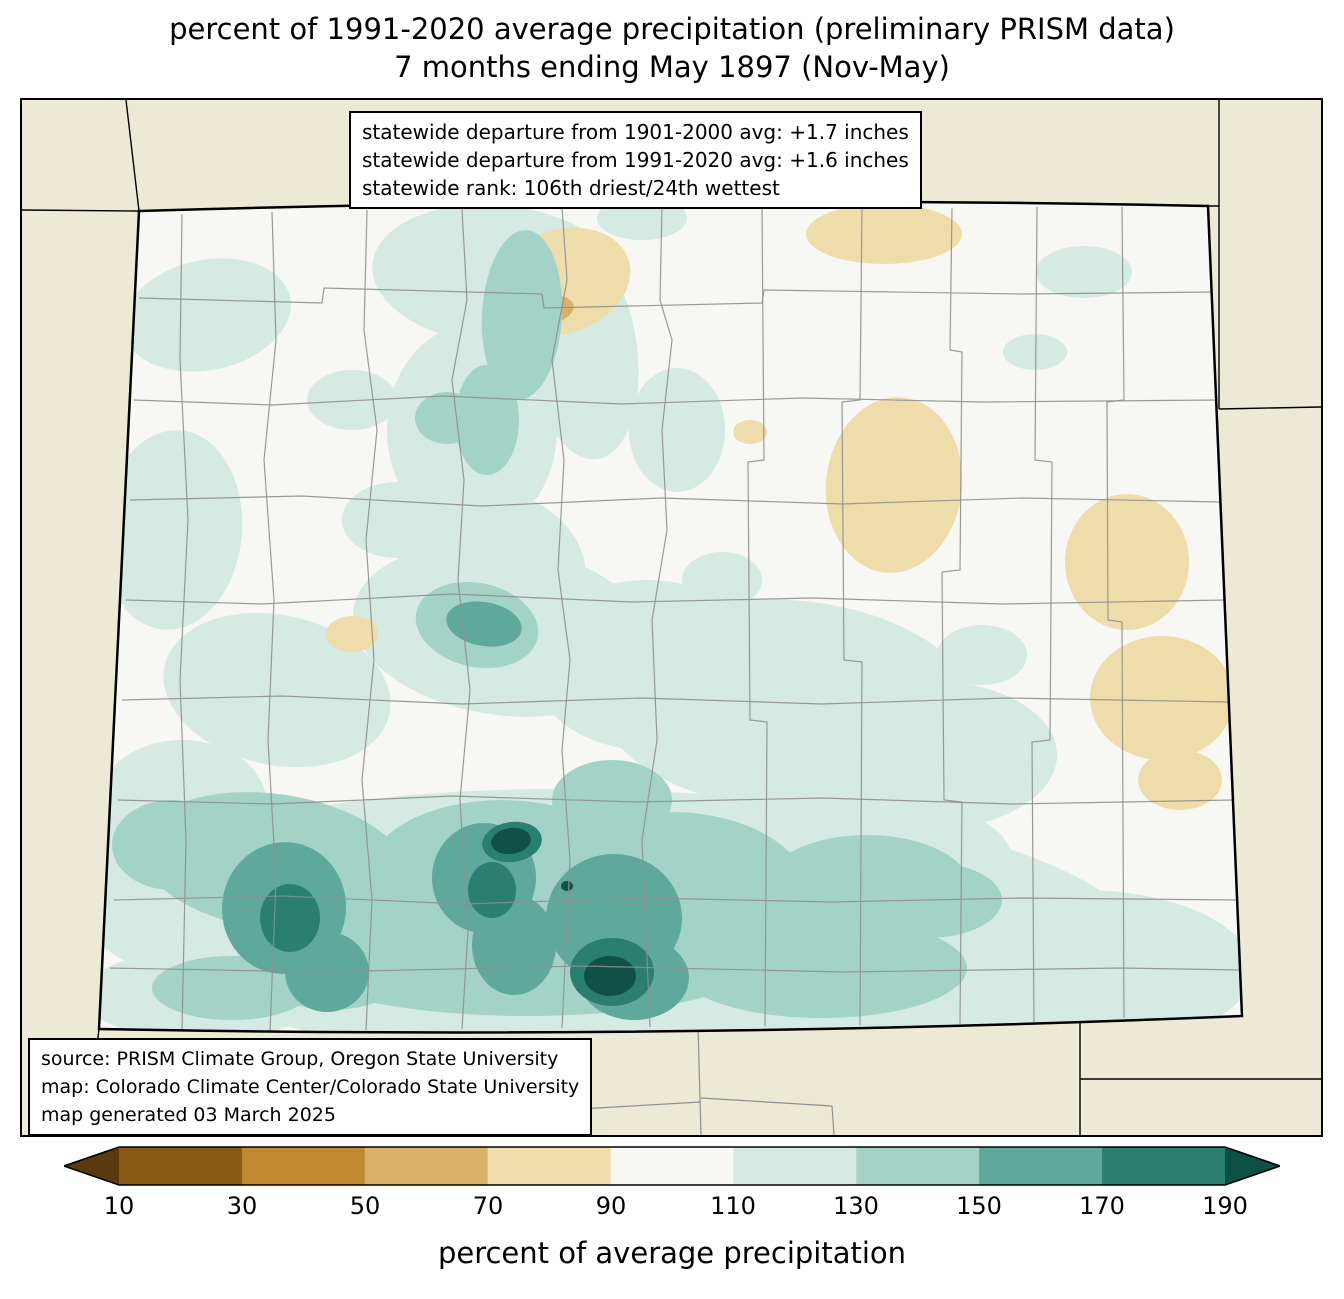 The width and height of the screenshot is (1344, 1299). What do you see at coordinates (119, 1206) in the screenshot?
I see `colorbar-tick-label: 10` at bounding box center [119, 1206].